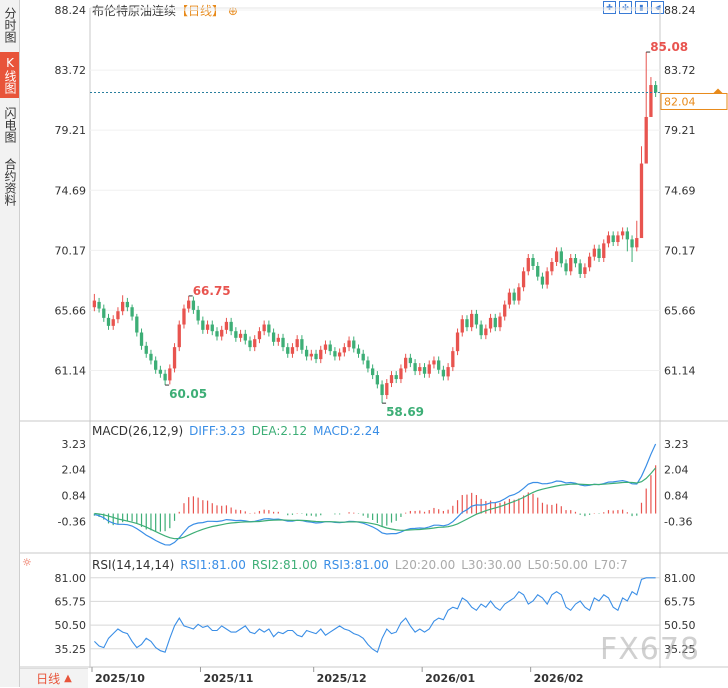 Image resolution: width=728 pixels, height=688 pixels. I want to click on price-tick-label-right: 79.21, so click(680, 130).